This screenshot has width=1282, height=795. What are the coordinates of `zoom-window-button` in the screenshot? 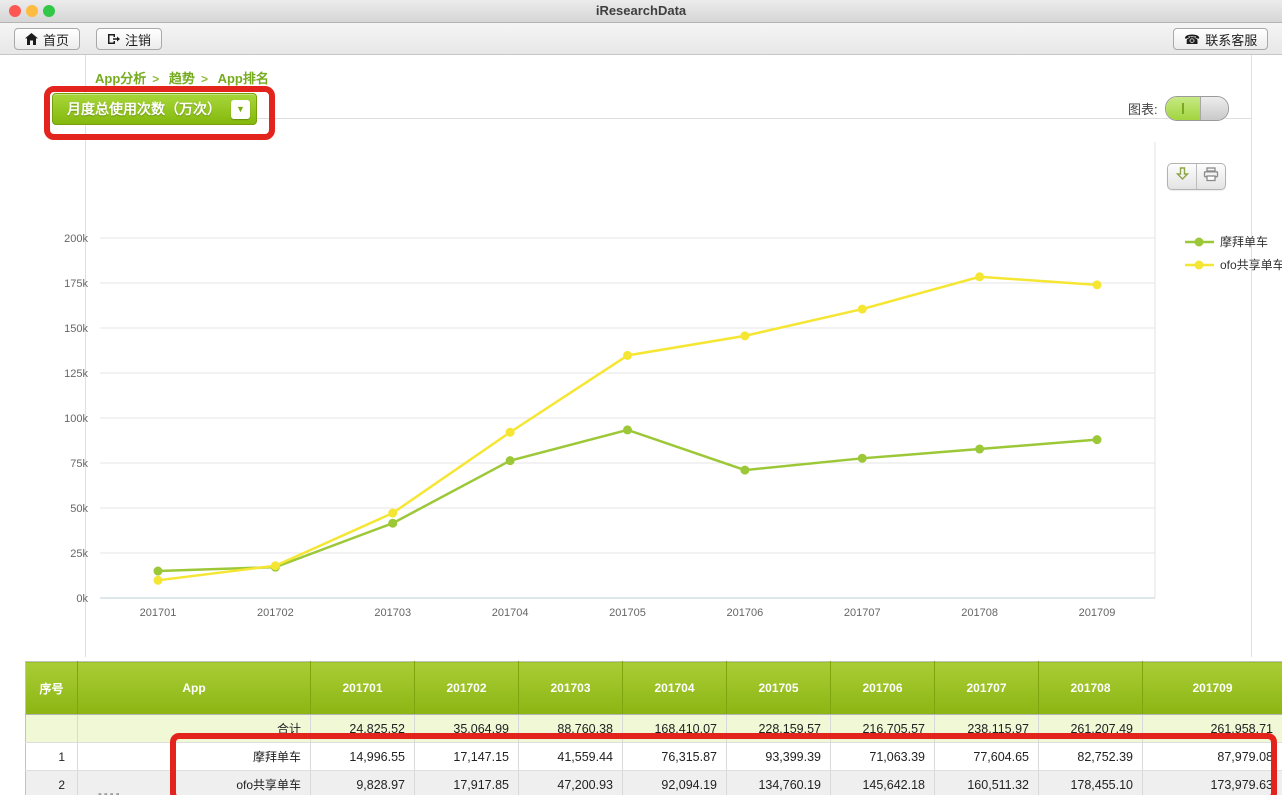 It's located at (49, 11).